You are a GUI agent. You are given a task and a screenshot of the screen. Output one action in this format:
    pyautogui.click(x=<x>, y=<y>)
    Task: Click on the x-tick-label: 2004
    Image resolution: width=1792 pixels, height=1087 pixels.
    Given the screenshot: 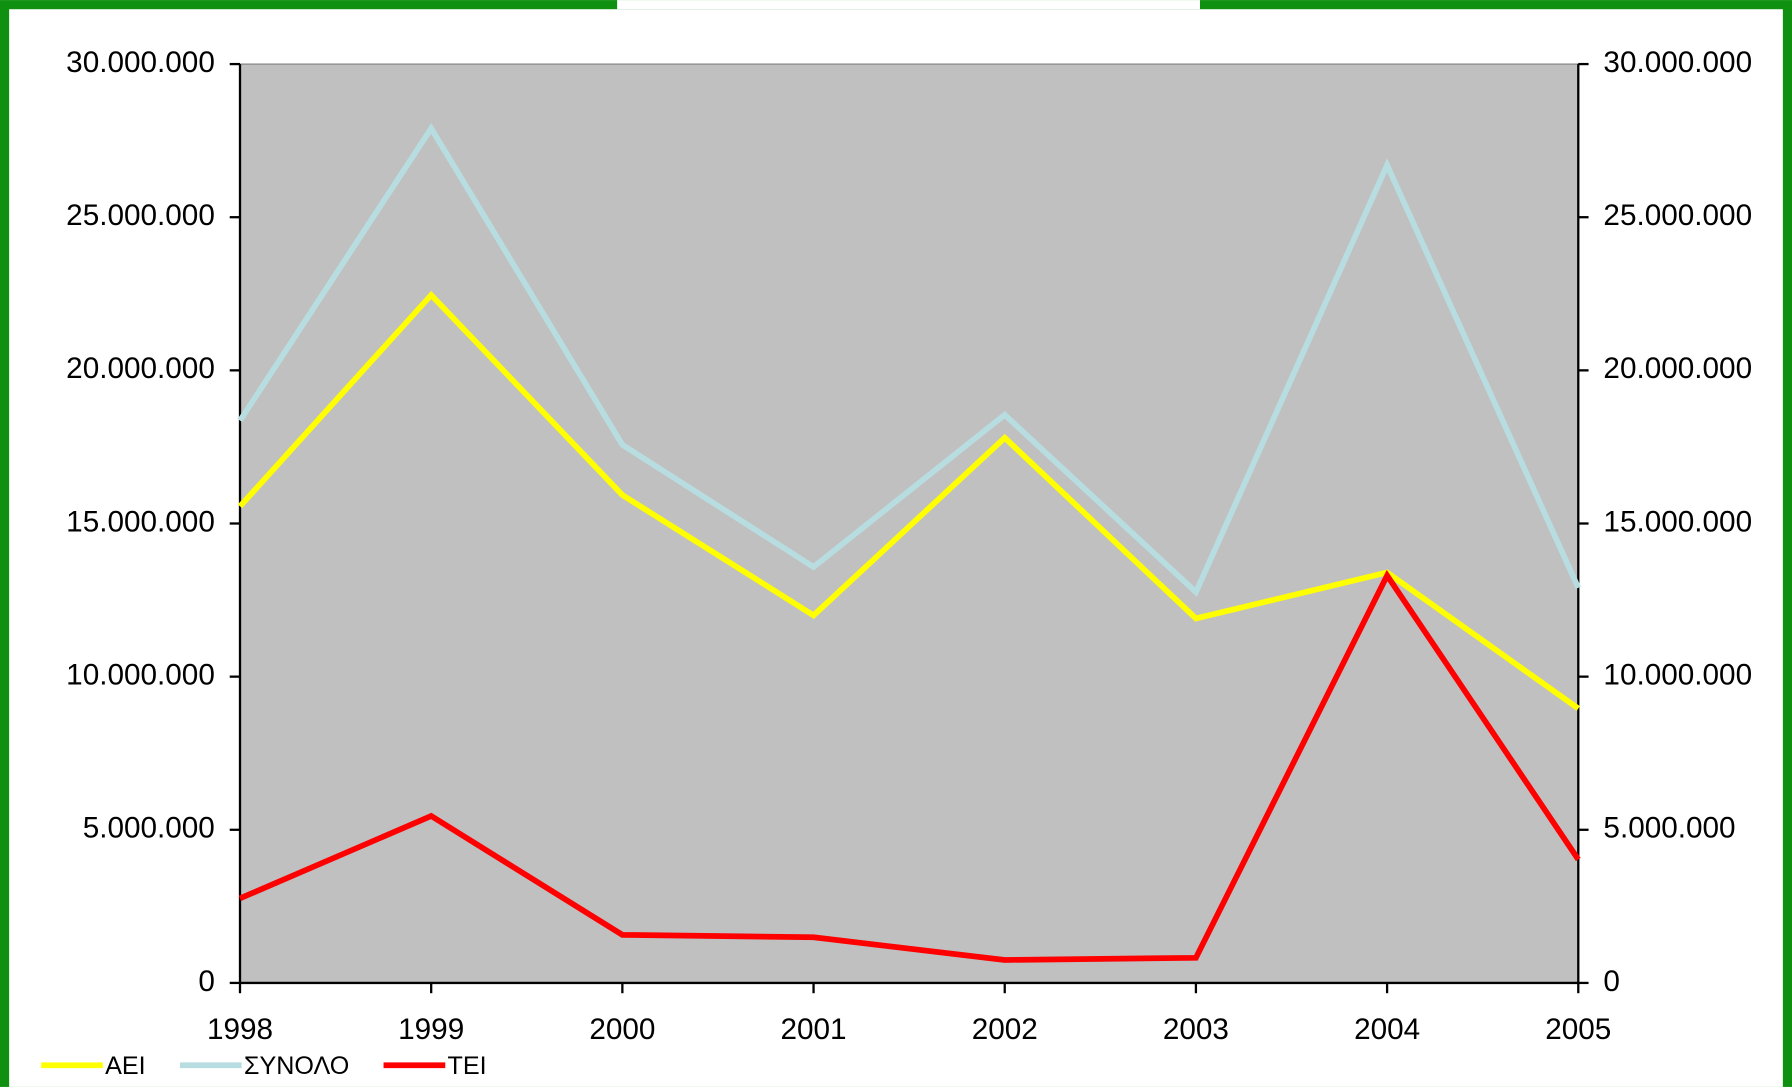 What is the action you would take?
    pyautogui.click(x=1387, y=1029)
    